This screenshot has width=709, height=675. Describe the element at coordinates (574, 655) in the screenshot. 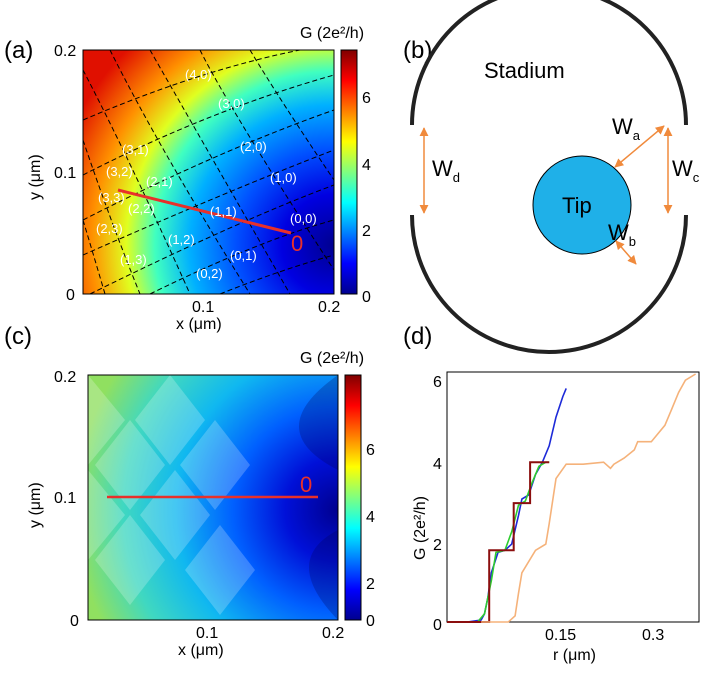

I see `panel-d-xlabel: r (μm)` at that location.